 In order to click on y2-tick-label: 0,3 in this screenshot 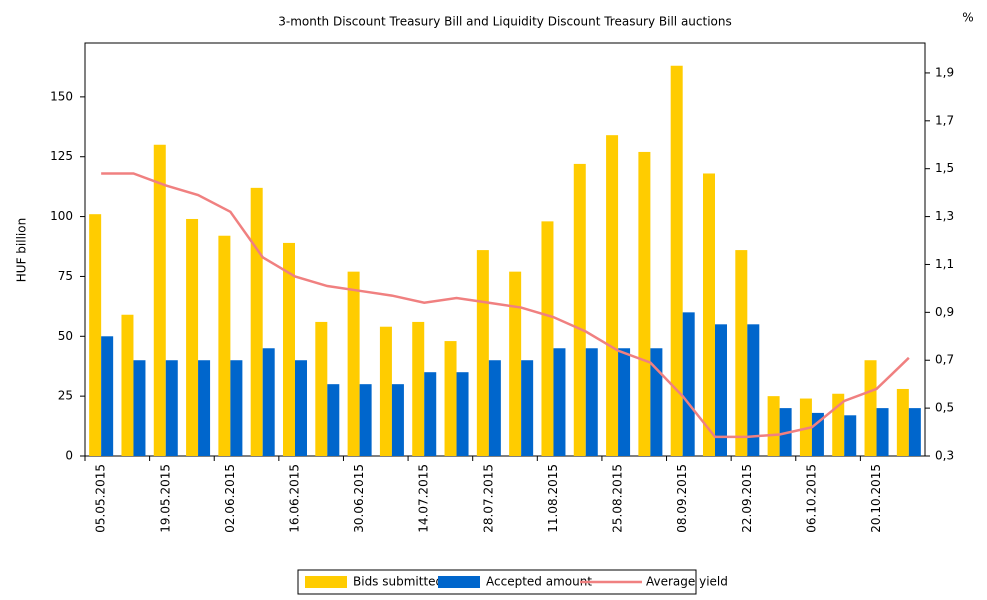, I will do `click(944, 456)`.